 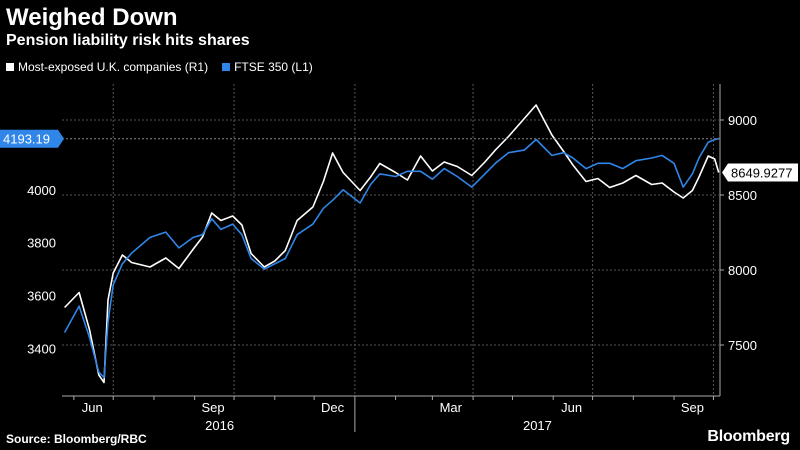 I want to click on chart-subtitle: Pension liability risk hits shares, so click(x=128, y=40).